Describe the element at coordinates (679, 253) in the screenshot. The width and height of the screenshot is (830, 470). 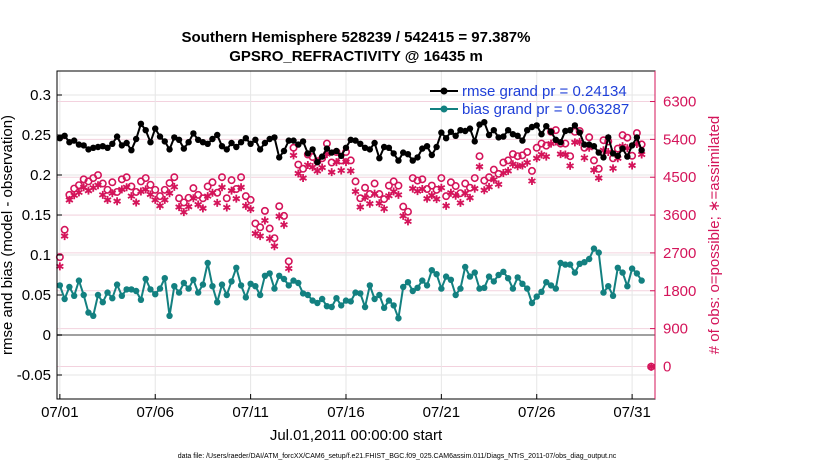
I see `y-tick-label-right: 2700` at that location.